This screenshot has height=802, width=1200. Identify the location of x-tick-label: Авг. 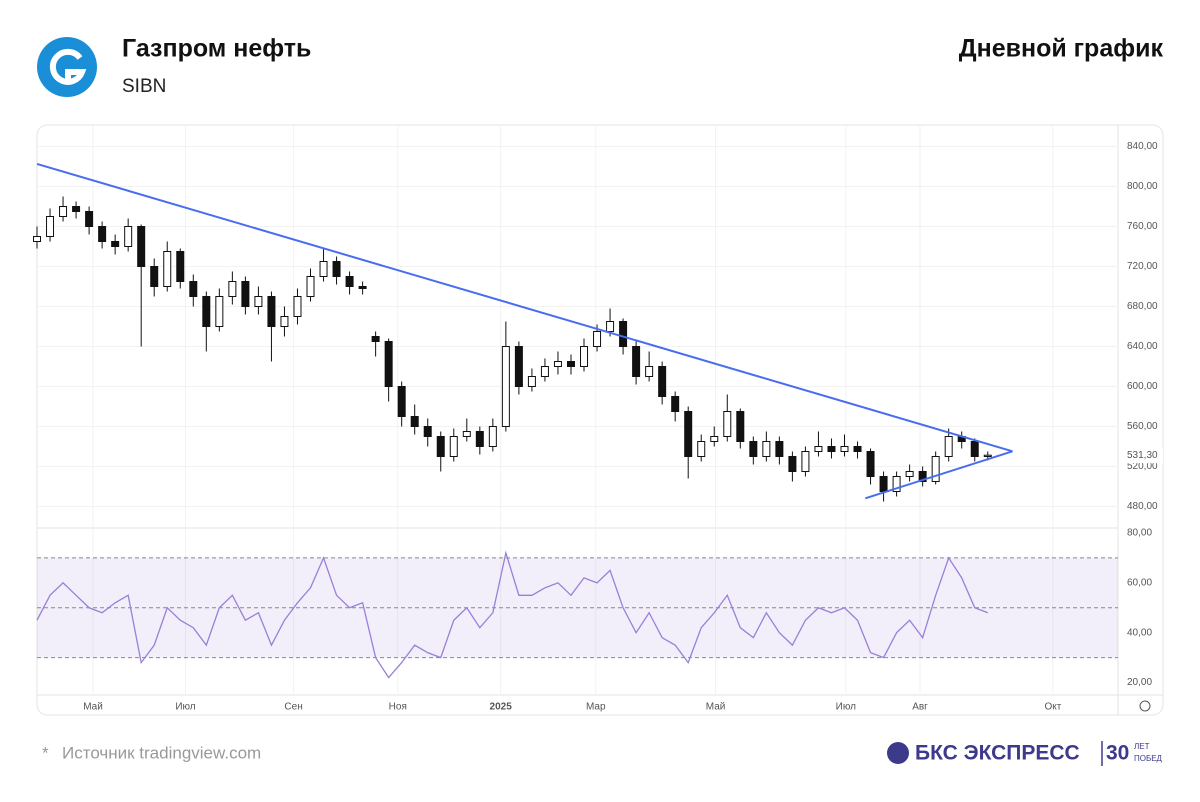
(920, 707).